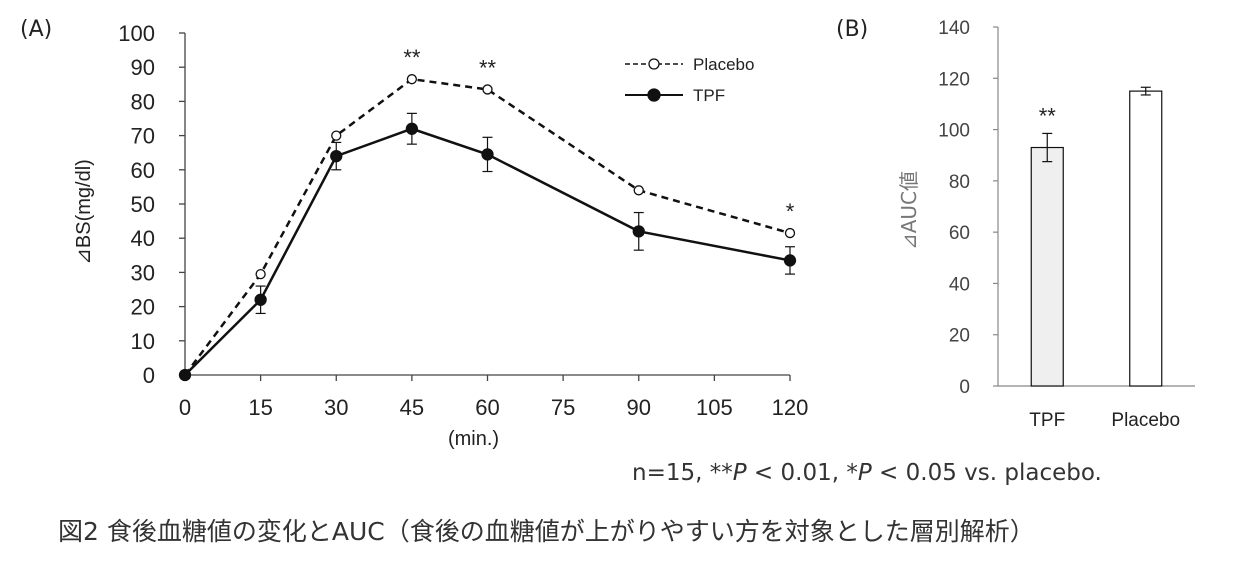  I want to click on footnote-p-symbol-2: P, so click(864, 473).